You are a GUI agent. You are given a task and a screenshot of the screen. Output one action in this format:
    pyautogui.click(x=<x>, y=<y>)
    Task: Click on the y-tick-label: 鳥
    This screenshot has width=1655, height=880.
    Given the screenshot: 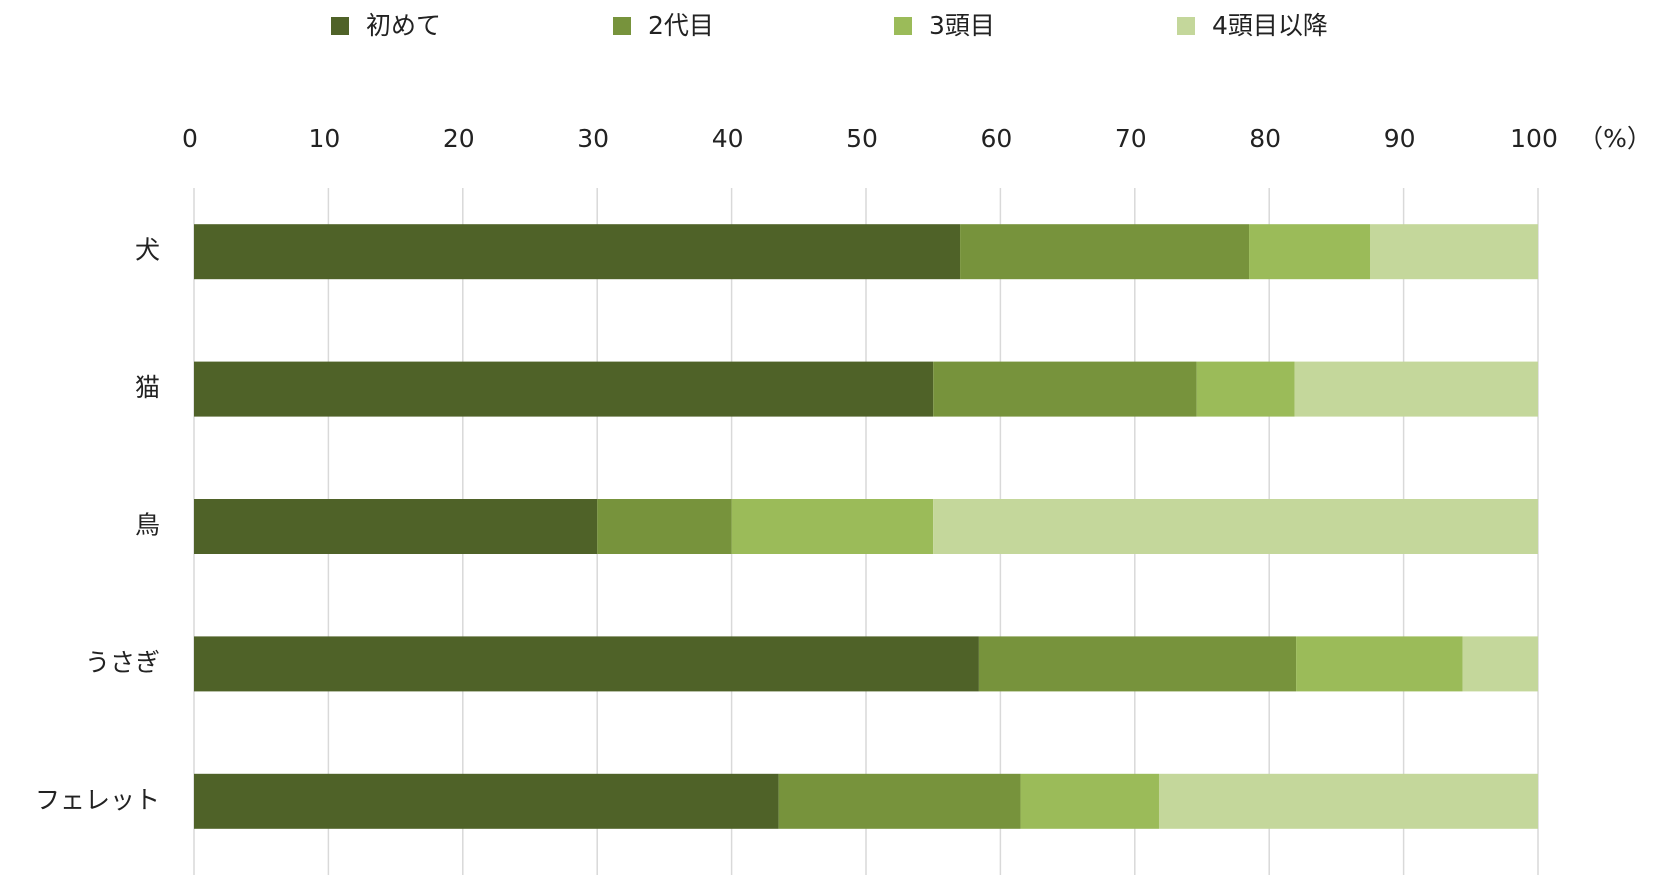 What is the action you would take?
    pyautogui.click(x=147, y=525)
    